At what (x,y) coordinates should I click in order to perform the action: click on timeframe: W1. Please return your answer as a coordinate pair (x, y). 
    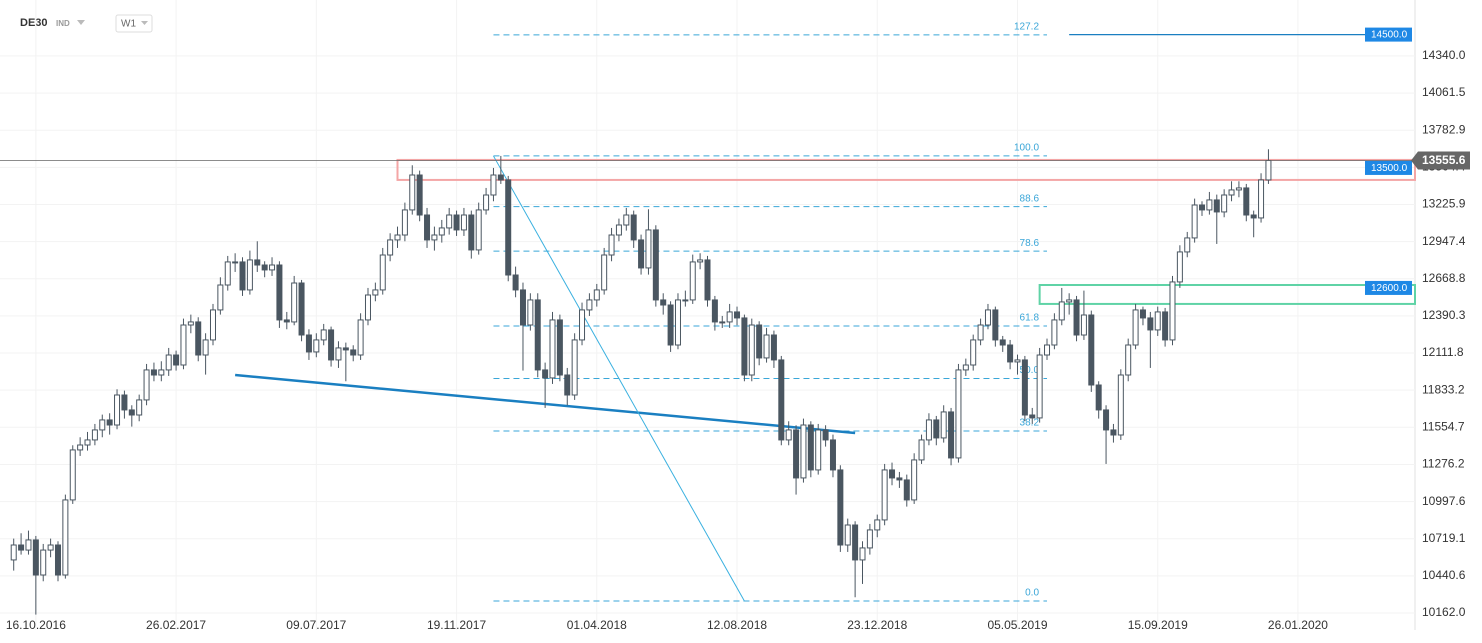
    Looking at the image, I should click on (128, 24).